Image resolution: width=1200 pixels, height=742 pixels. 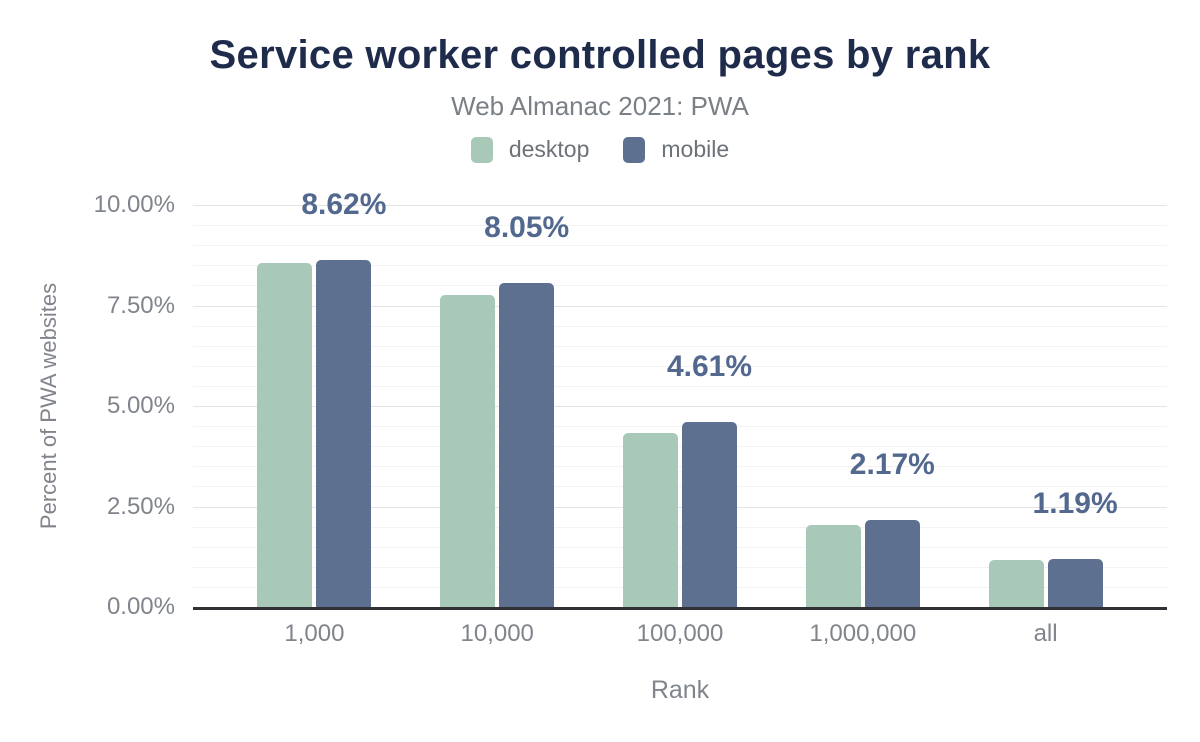 I want to click on x-axis-title: Rank, so click(x=680, y=690).